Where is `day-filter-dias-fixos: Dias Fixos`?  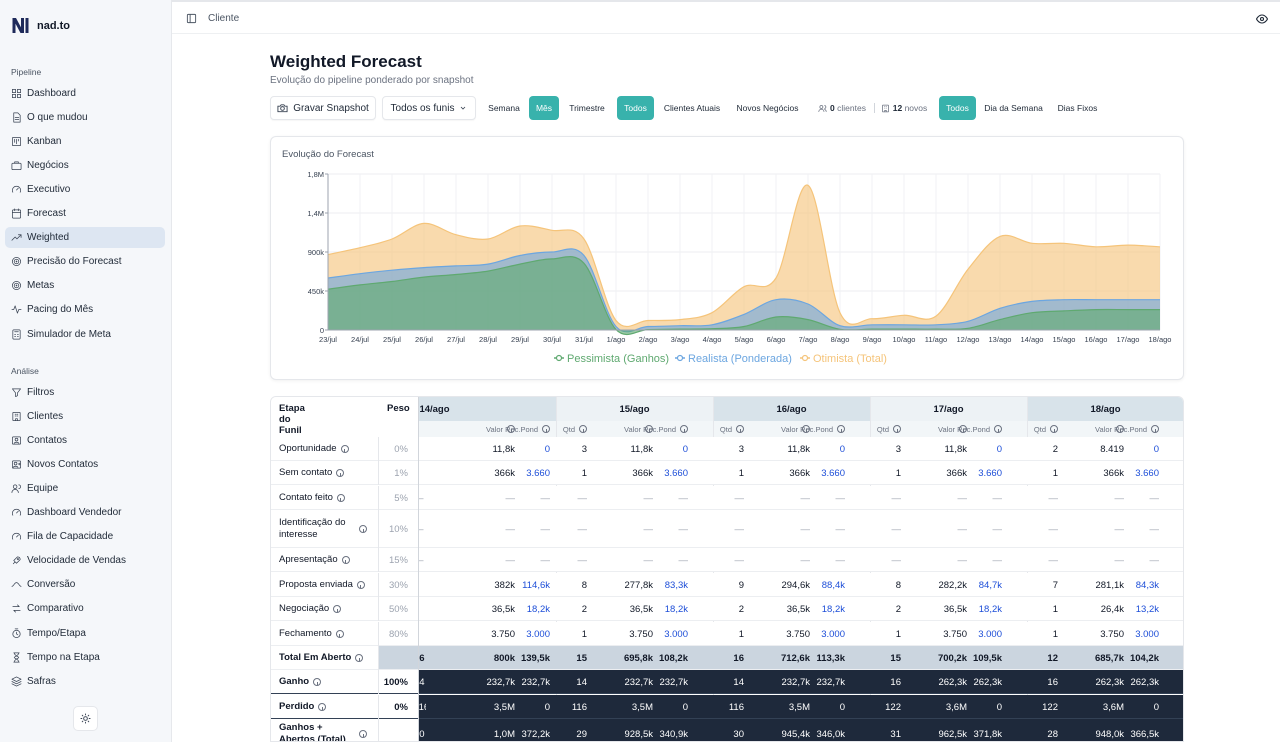 day-filter-dias-fixos: Dias Fixos is located at coordinates (1077, 108).